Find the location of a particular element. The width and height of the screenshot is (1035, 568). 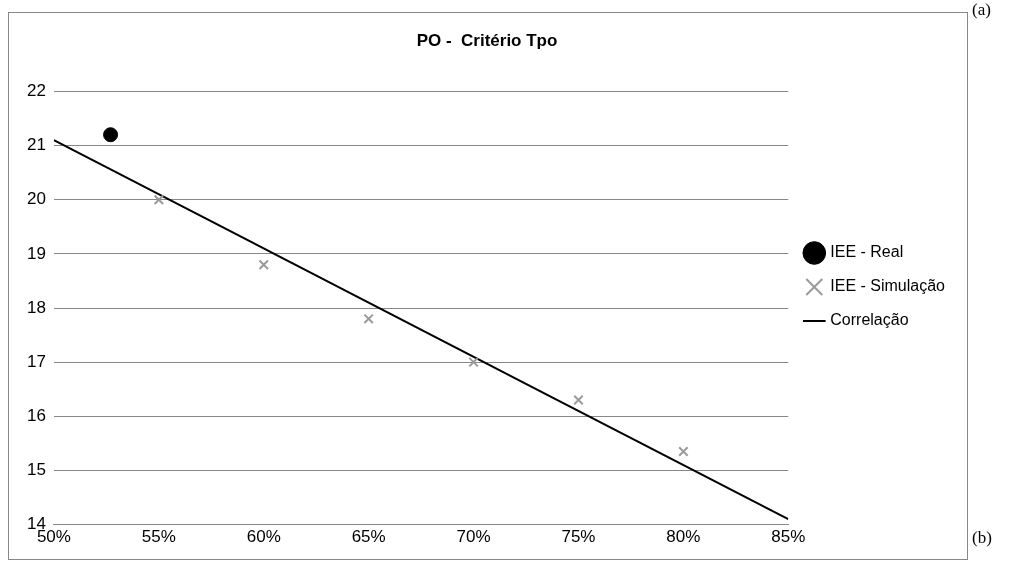

chart-title: PO - Critério Tpo is located at coordinates (487, 40).